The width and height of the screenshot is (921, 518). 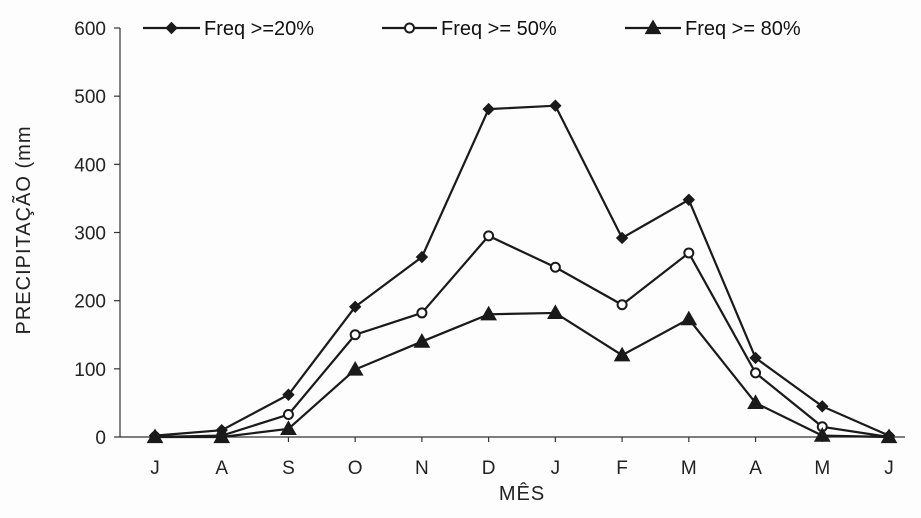 I want to click on legend-marker-circle, so click(x=409, y=28).